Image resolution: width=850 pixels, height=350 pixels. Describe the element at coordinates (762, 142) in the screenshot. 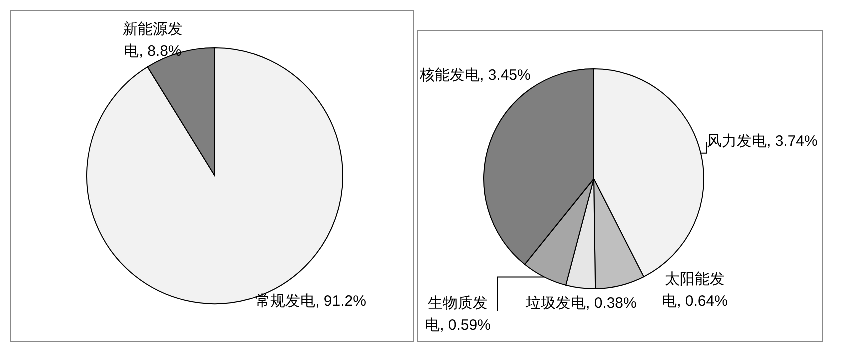

I see `slice-label: 风力发电, 3.74%` at that location.